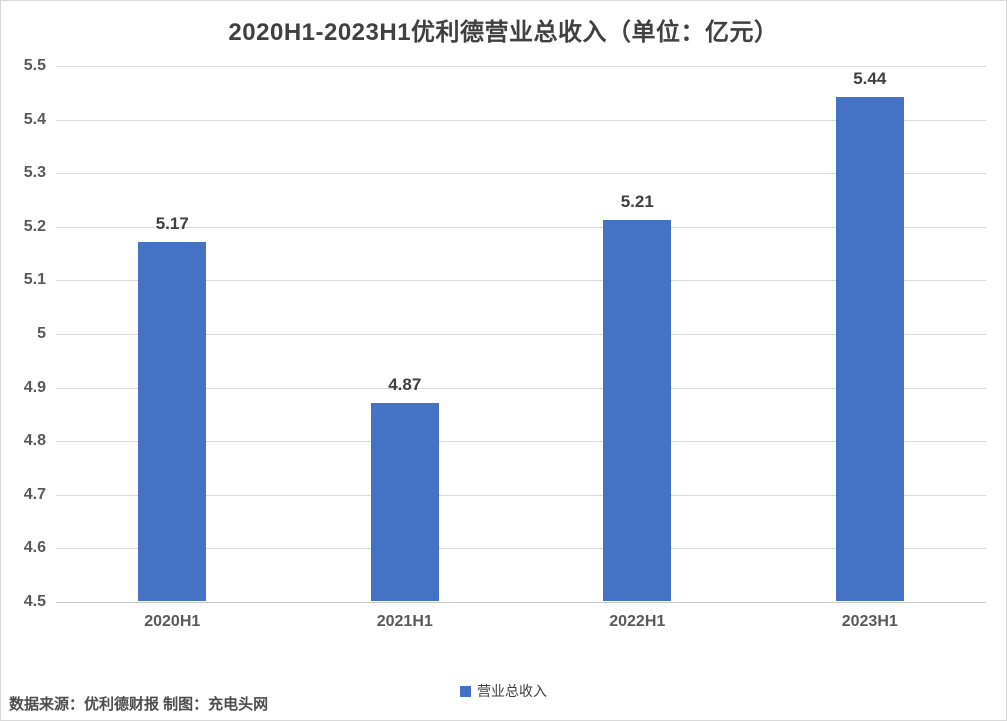 This screenshot has height=721, width=1007. I want to click on y-tick-label: 4.9, so click(34, 387).